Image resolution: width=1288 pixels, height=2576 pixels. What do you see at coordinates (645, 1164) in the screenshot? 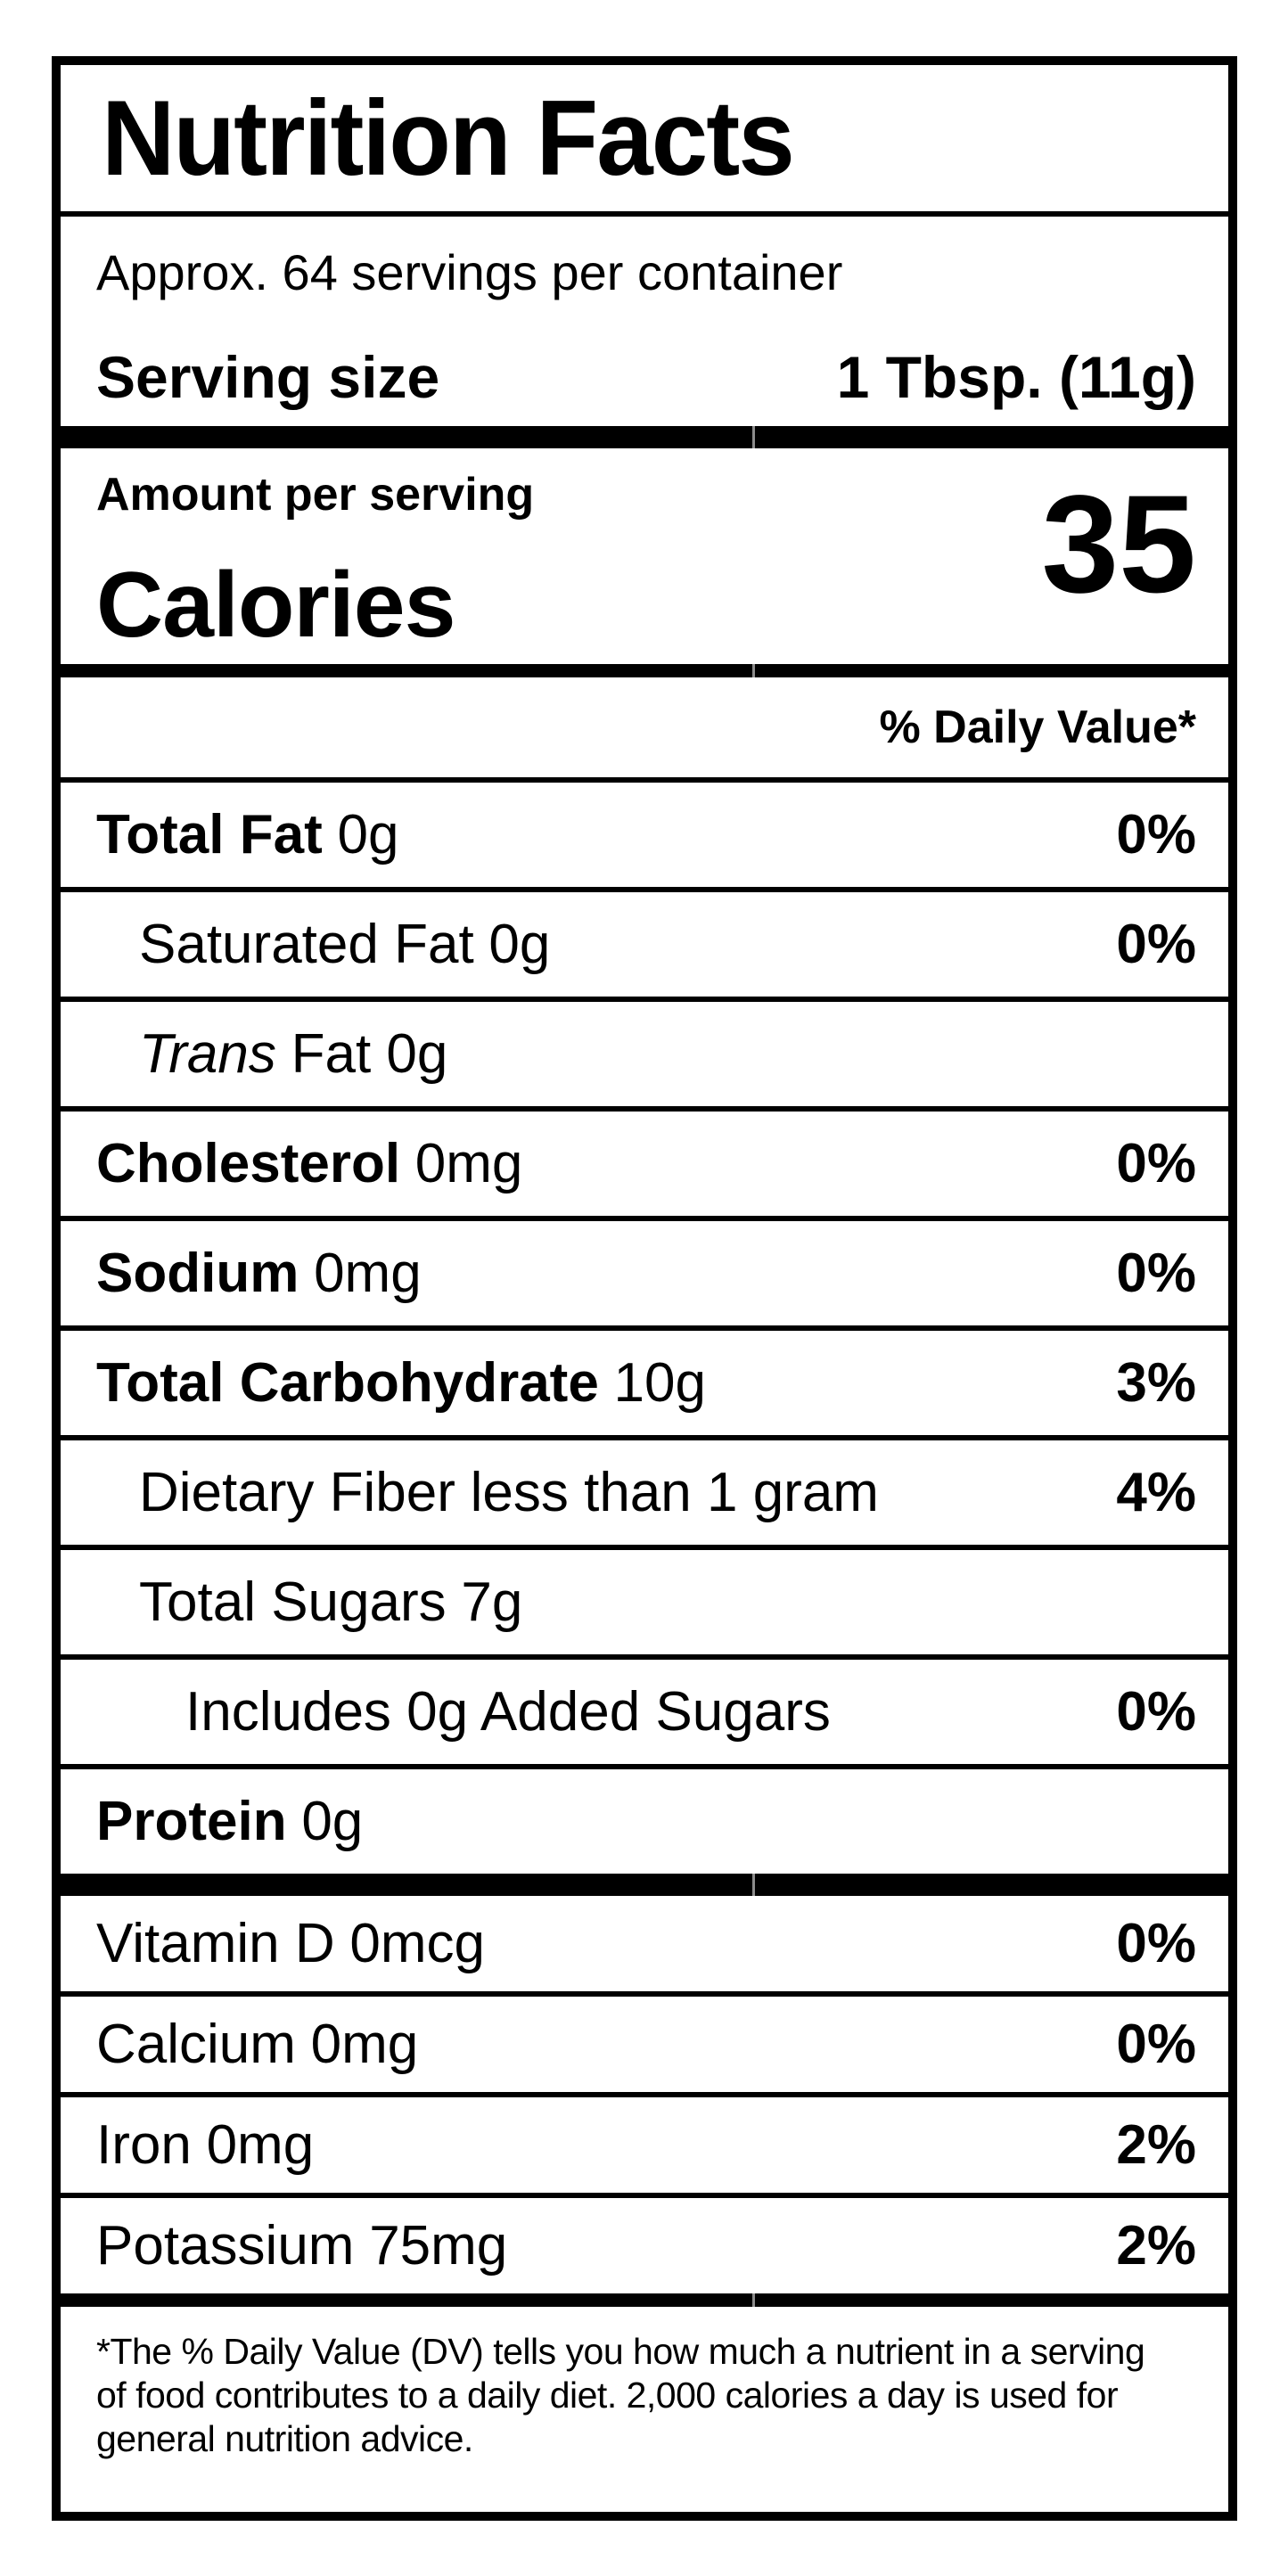
I see `row-cholesterol: Cholesterol 0mg 0%` at bounding box center [645, 1164].